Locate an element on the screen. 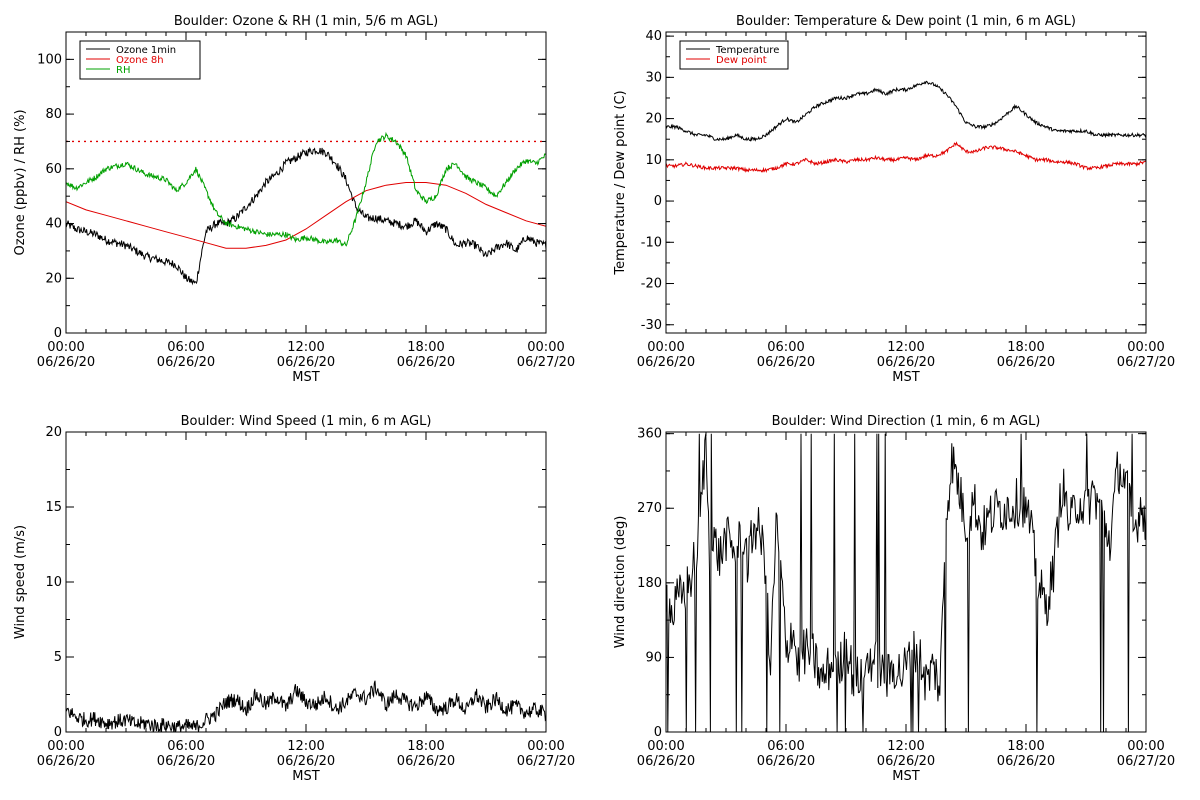 This screenshot has height=800, width=1200. chart-title: Boulder: Wind Direction (1 min, 6 m AGL) is located at coordinates (906, 421).